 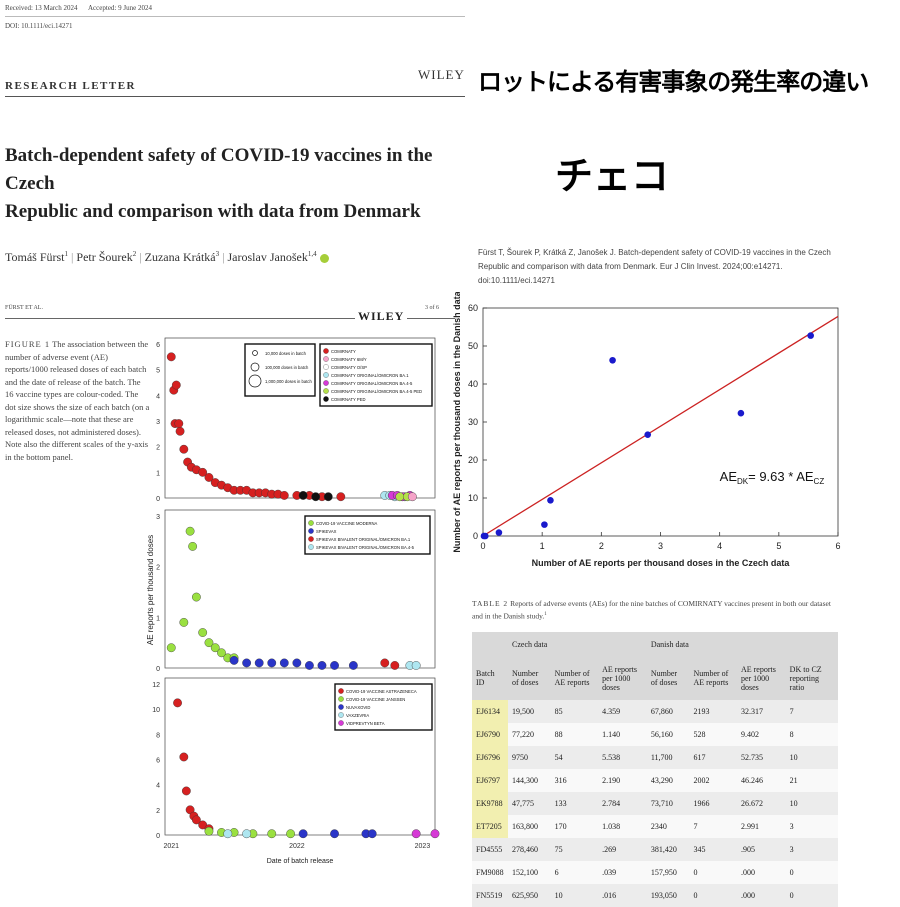 What do you see at coordinates (365, 723) in the screenshot?
I see `legend-label: VIDPREVTYN BETA` at bounding box center [365, 723].